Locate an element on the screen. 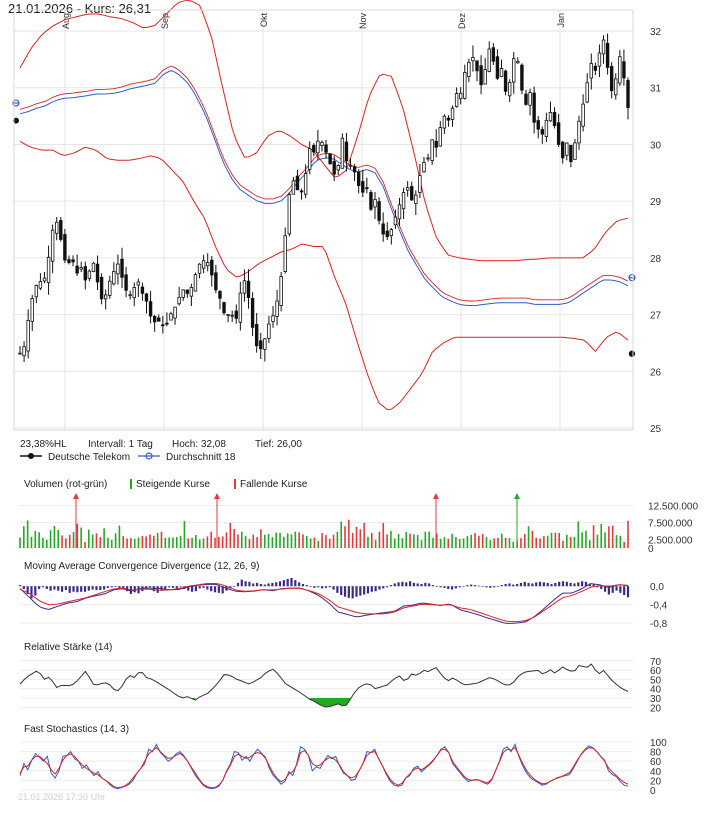 The width and height of the screenshot is (708, 823). low-label: Tief: 26,00 is located at coordinates (278, 444).